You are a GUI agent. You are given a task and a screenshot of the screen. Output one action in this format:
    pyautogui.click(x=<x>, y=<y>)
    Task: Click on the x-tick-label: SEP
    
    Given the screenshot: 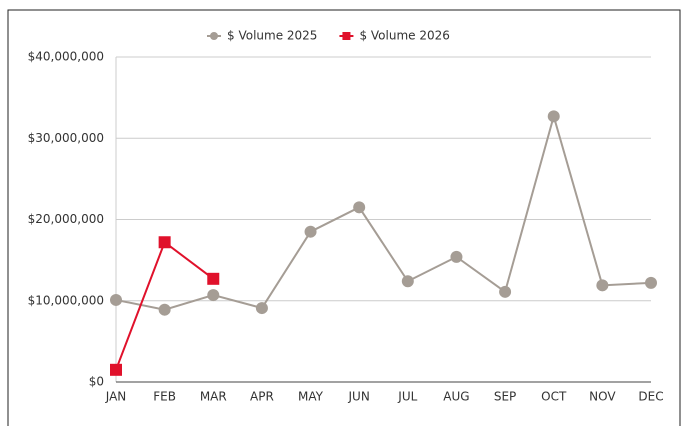 What is the action you would take?
    pyautogui.click(x=505, y=397)
    